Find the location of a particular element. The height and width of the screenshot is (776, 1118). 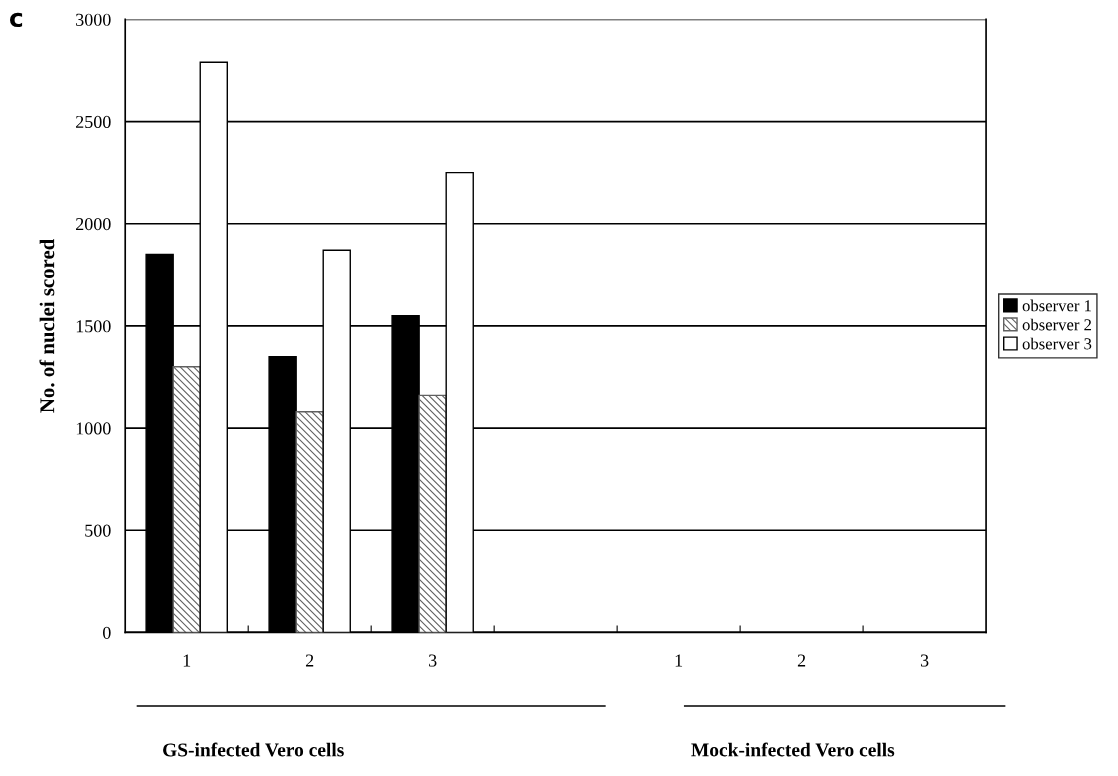

text: GS-infected Vero cells is located at coordinates (253, 749).